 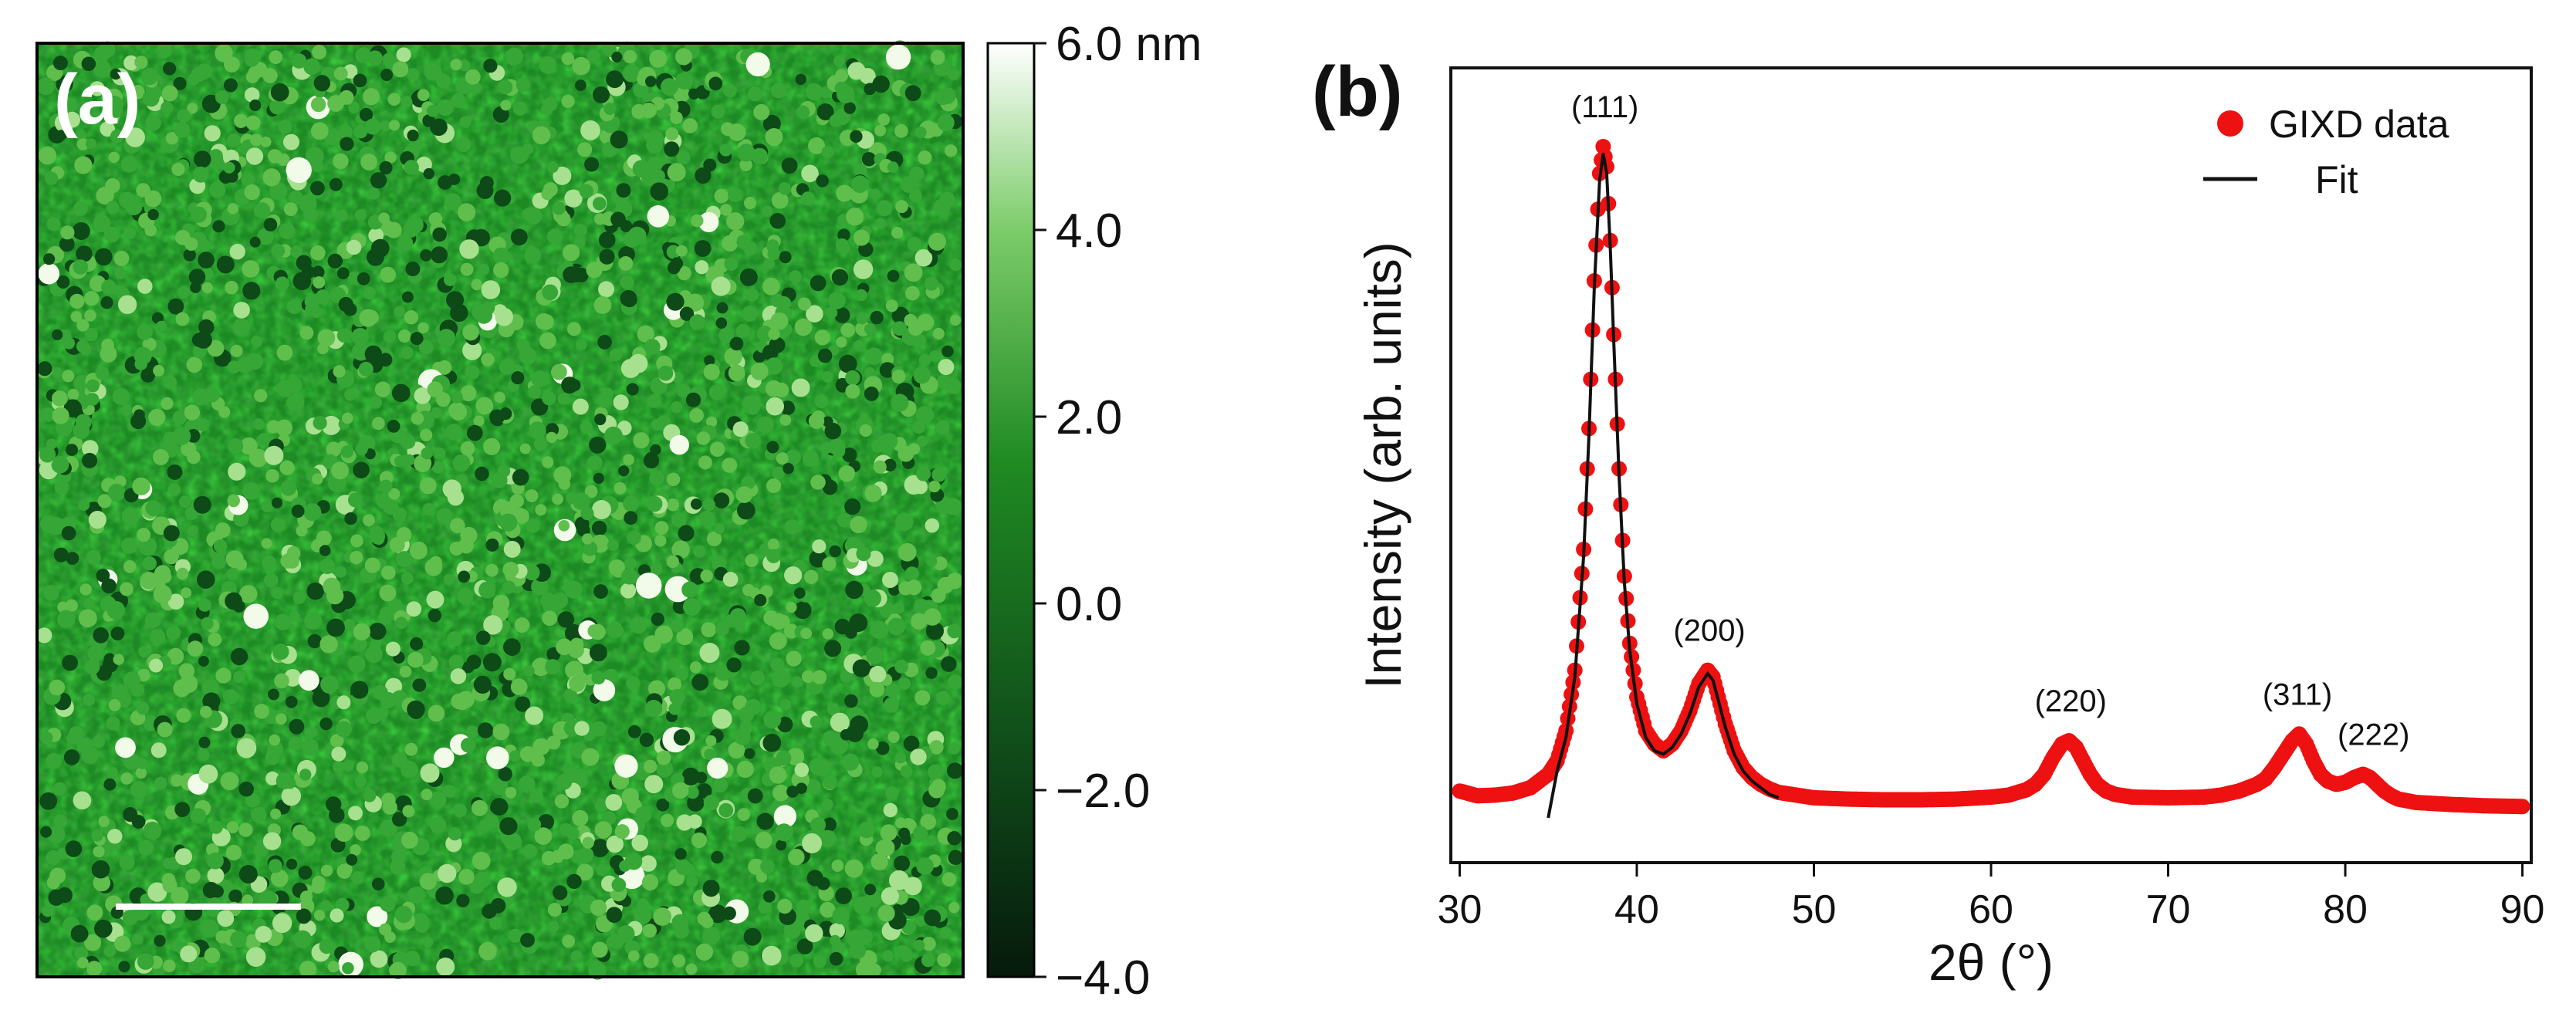 I want to click on x-tick-label: 50, so click(x=1814, y=909).